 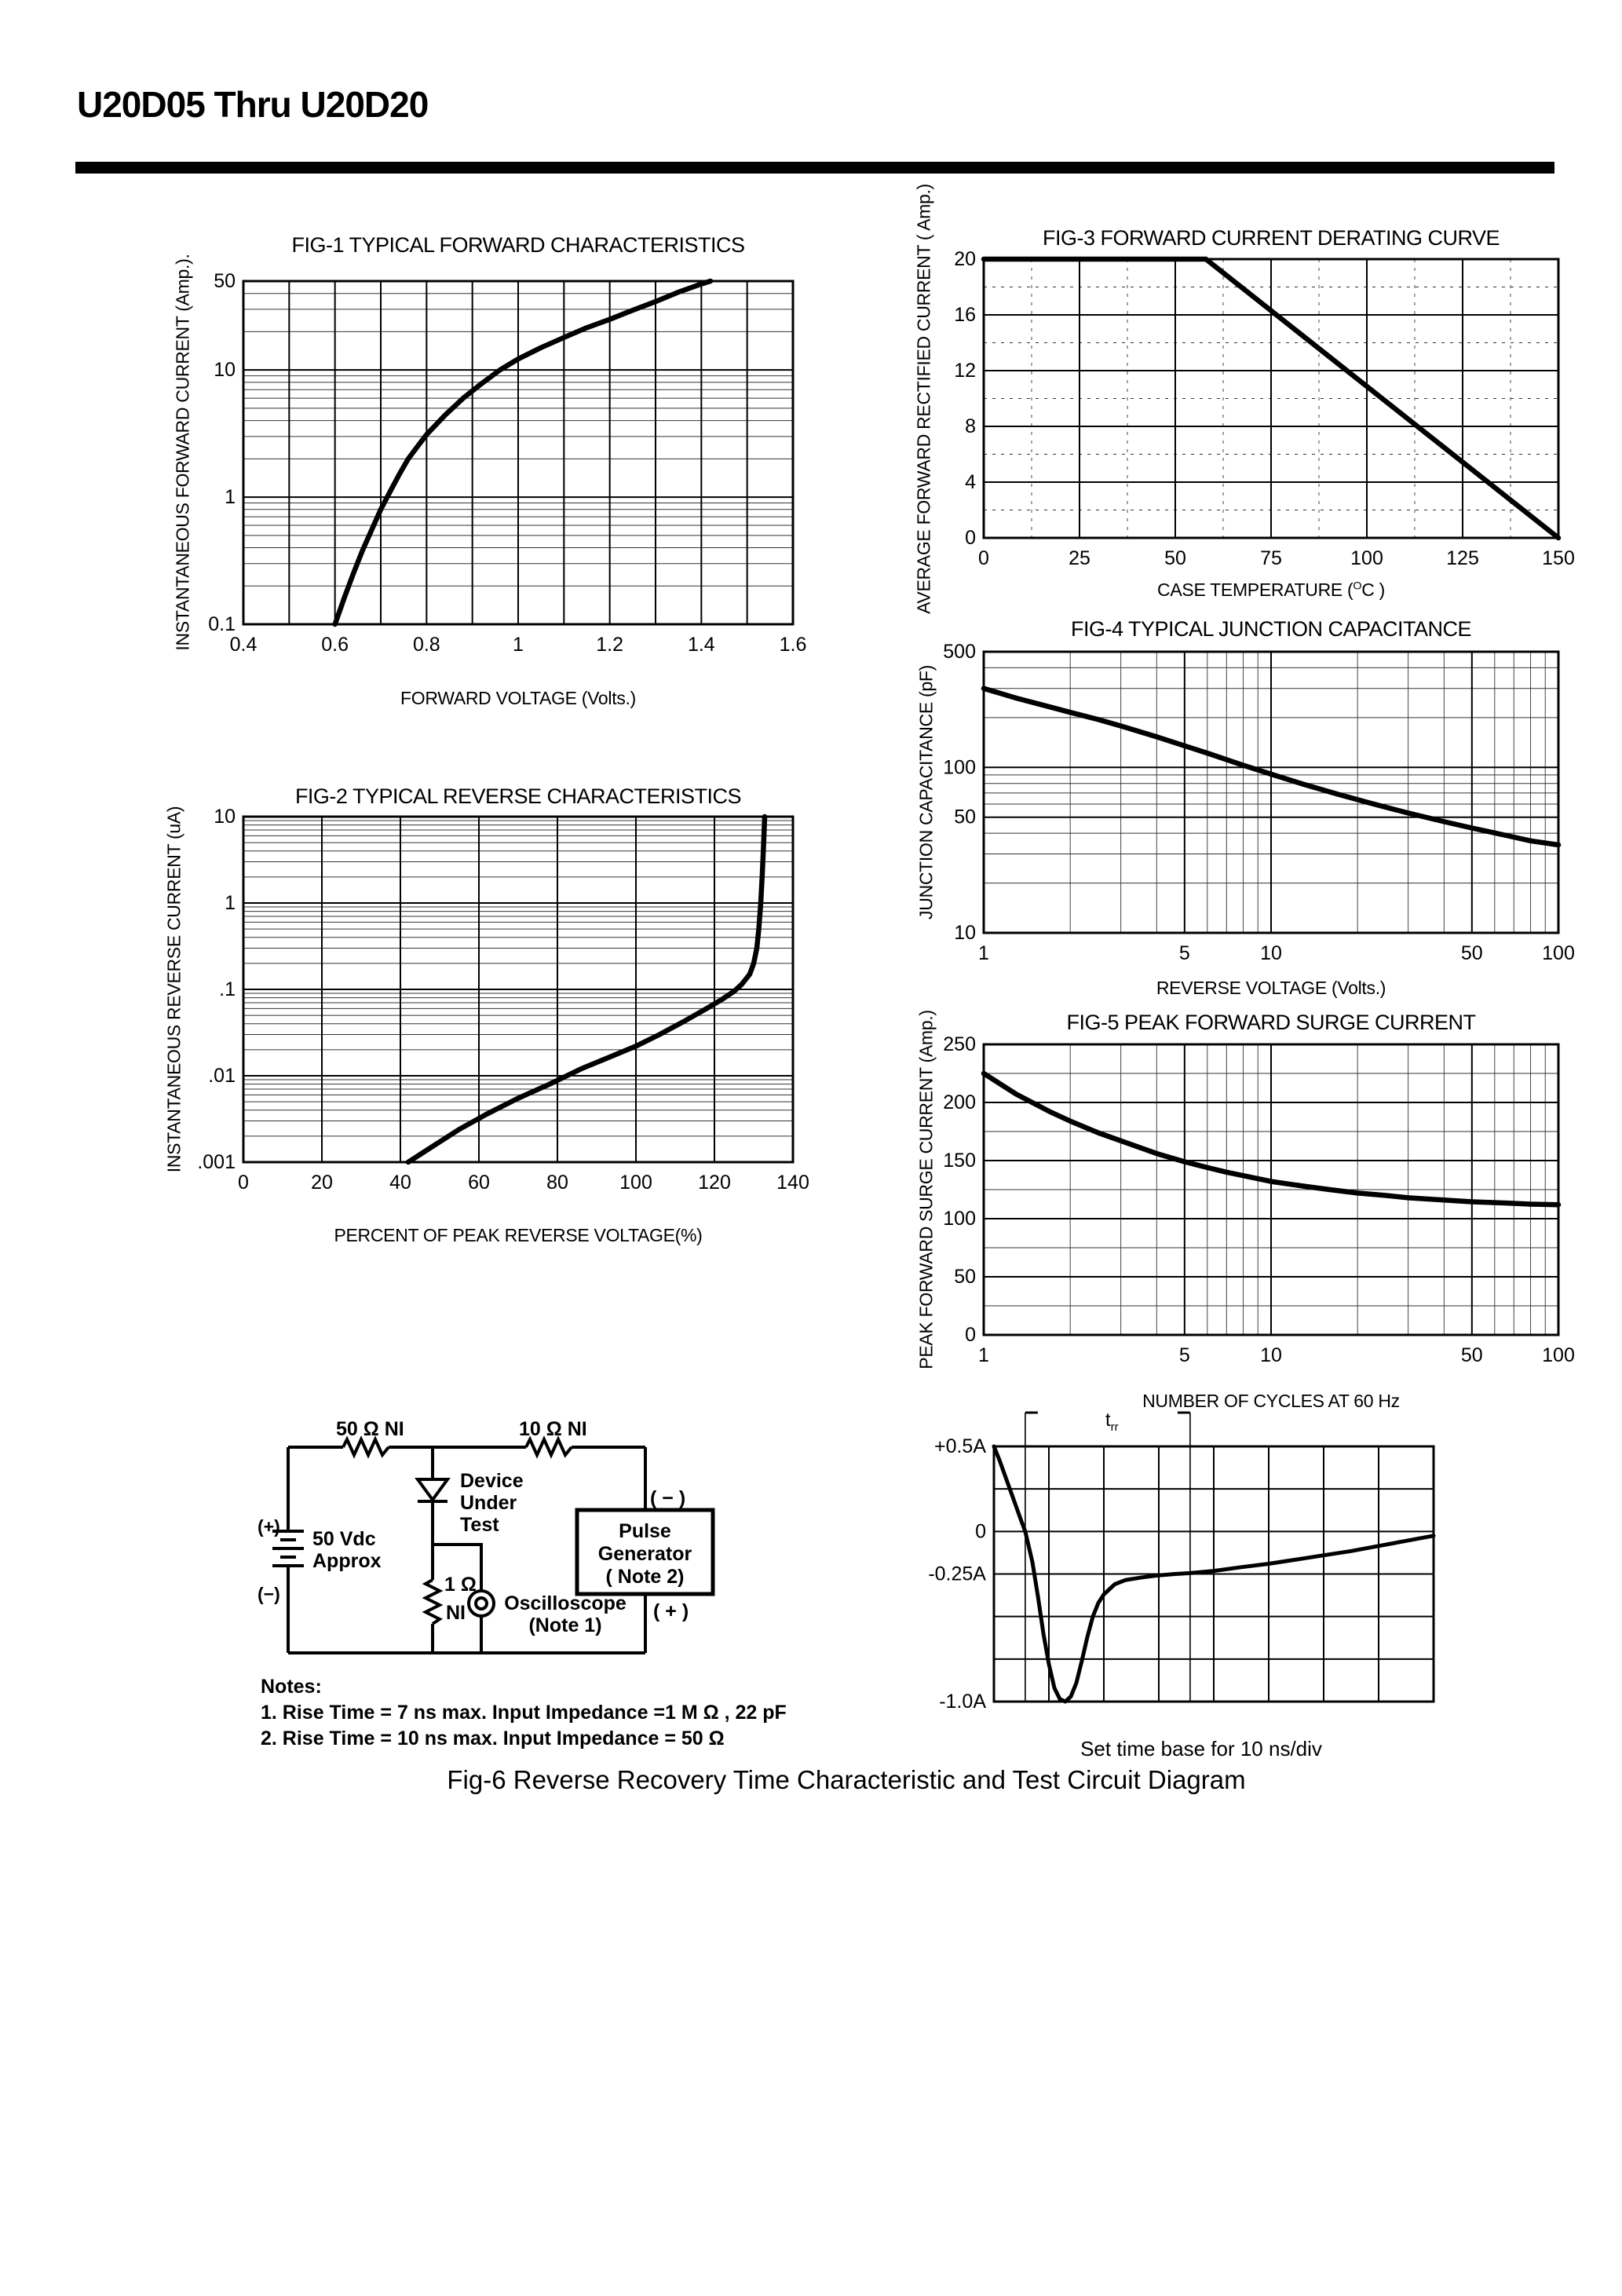 What do you see at coordinates (1357, 586) in the screenshot?
I see `fig3-degree-sup: O` at bounding box center [1357, 586].